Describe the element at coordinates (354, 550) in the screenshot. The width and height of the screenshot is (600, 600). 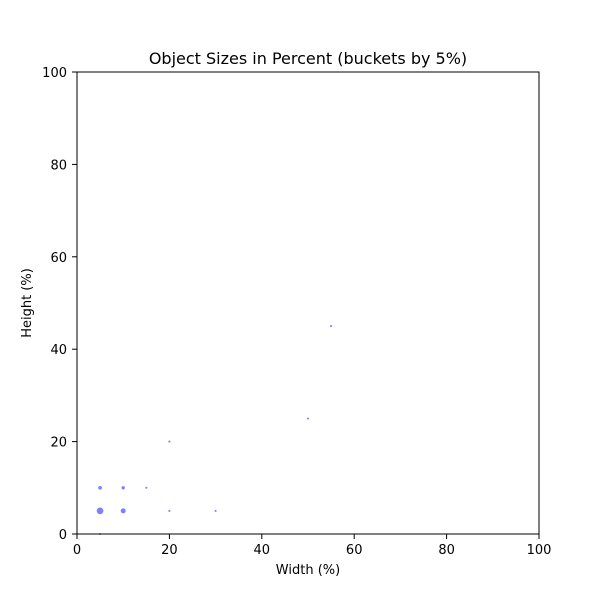
I see `x-tick-label: 60` at that location.